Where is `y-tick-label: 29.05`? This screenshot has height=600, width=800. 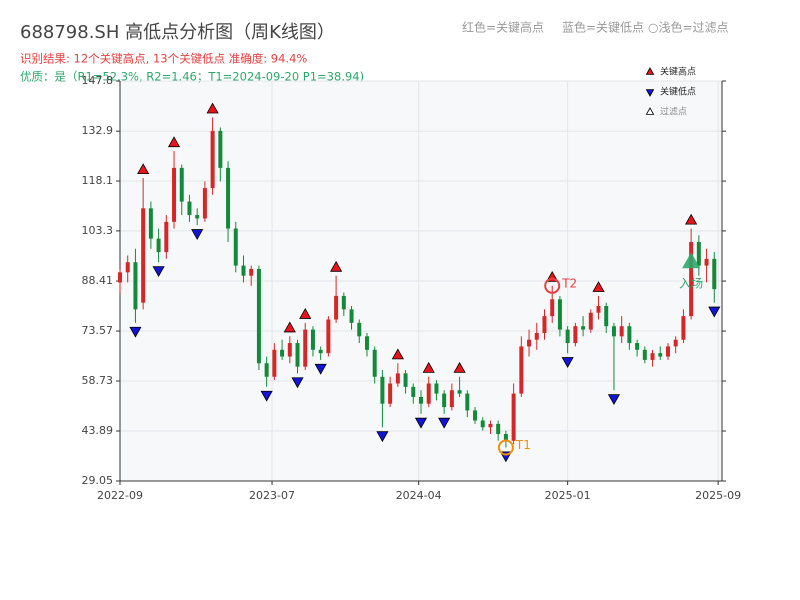 y-tick-label: 29.05 is located at coordinates (98, 480).